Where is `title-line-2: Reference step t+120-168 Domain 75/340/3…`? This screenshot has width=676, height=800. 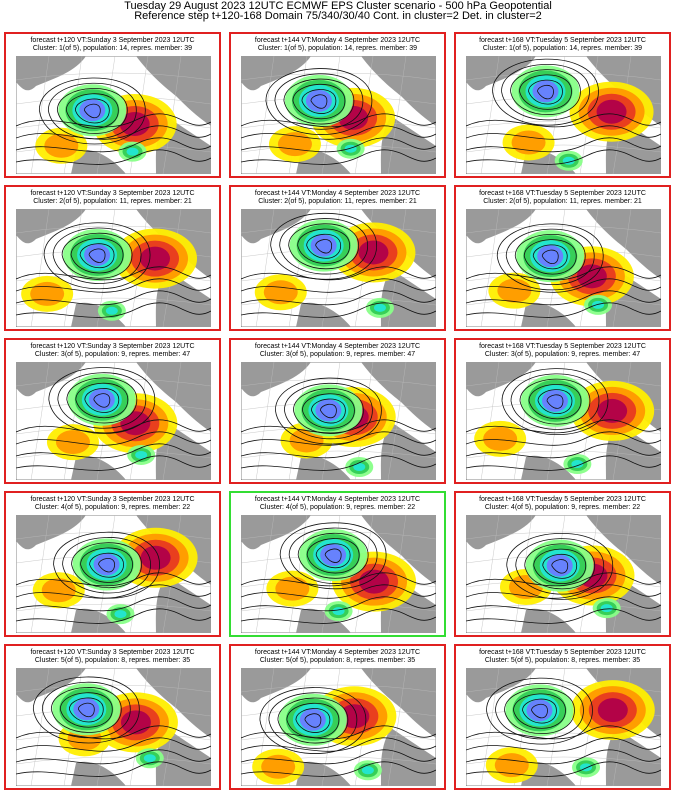
title-line-2: Reference step t+120-168 Domain 75/340/3… is located at coordinates (338, 16).